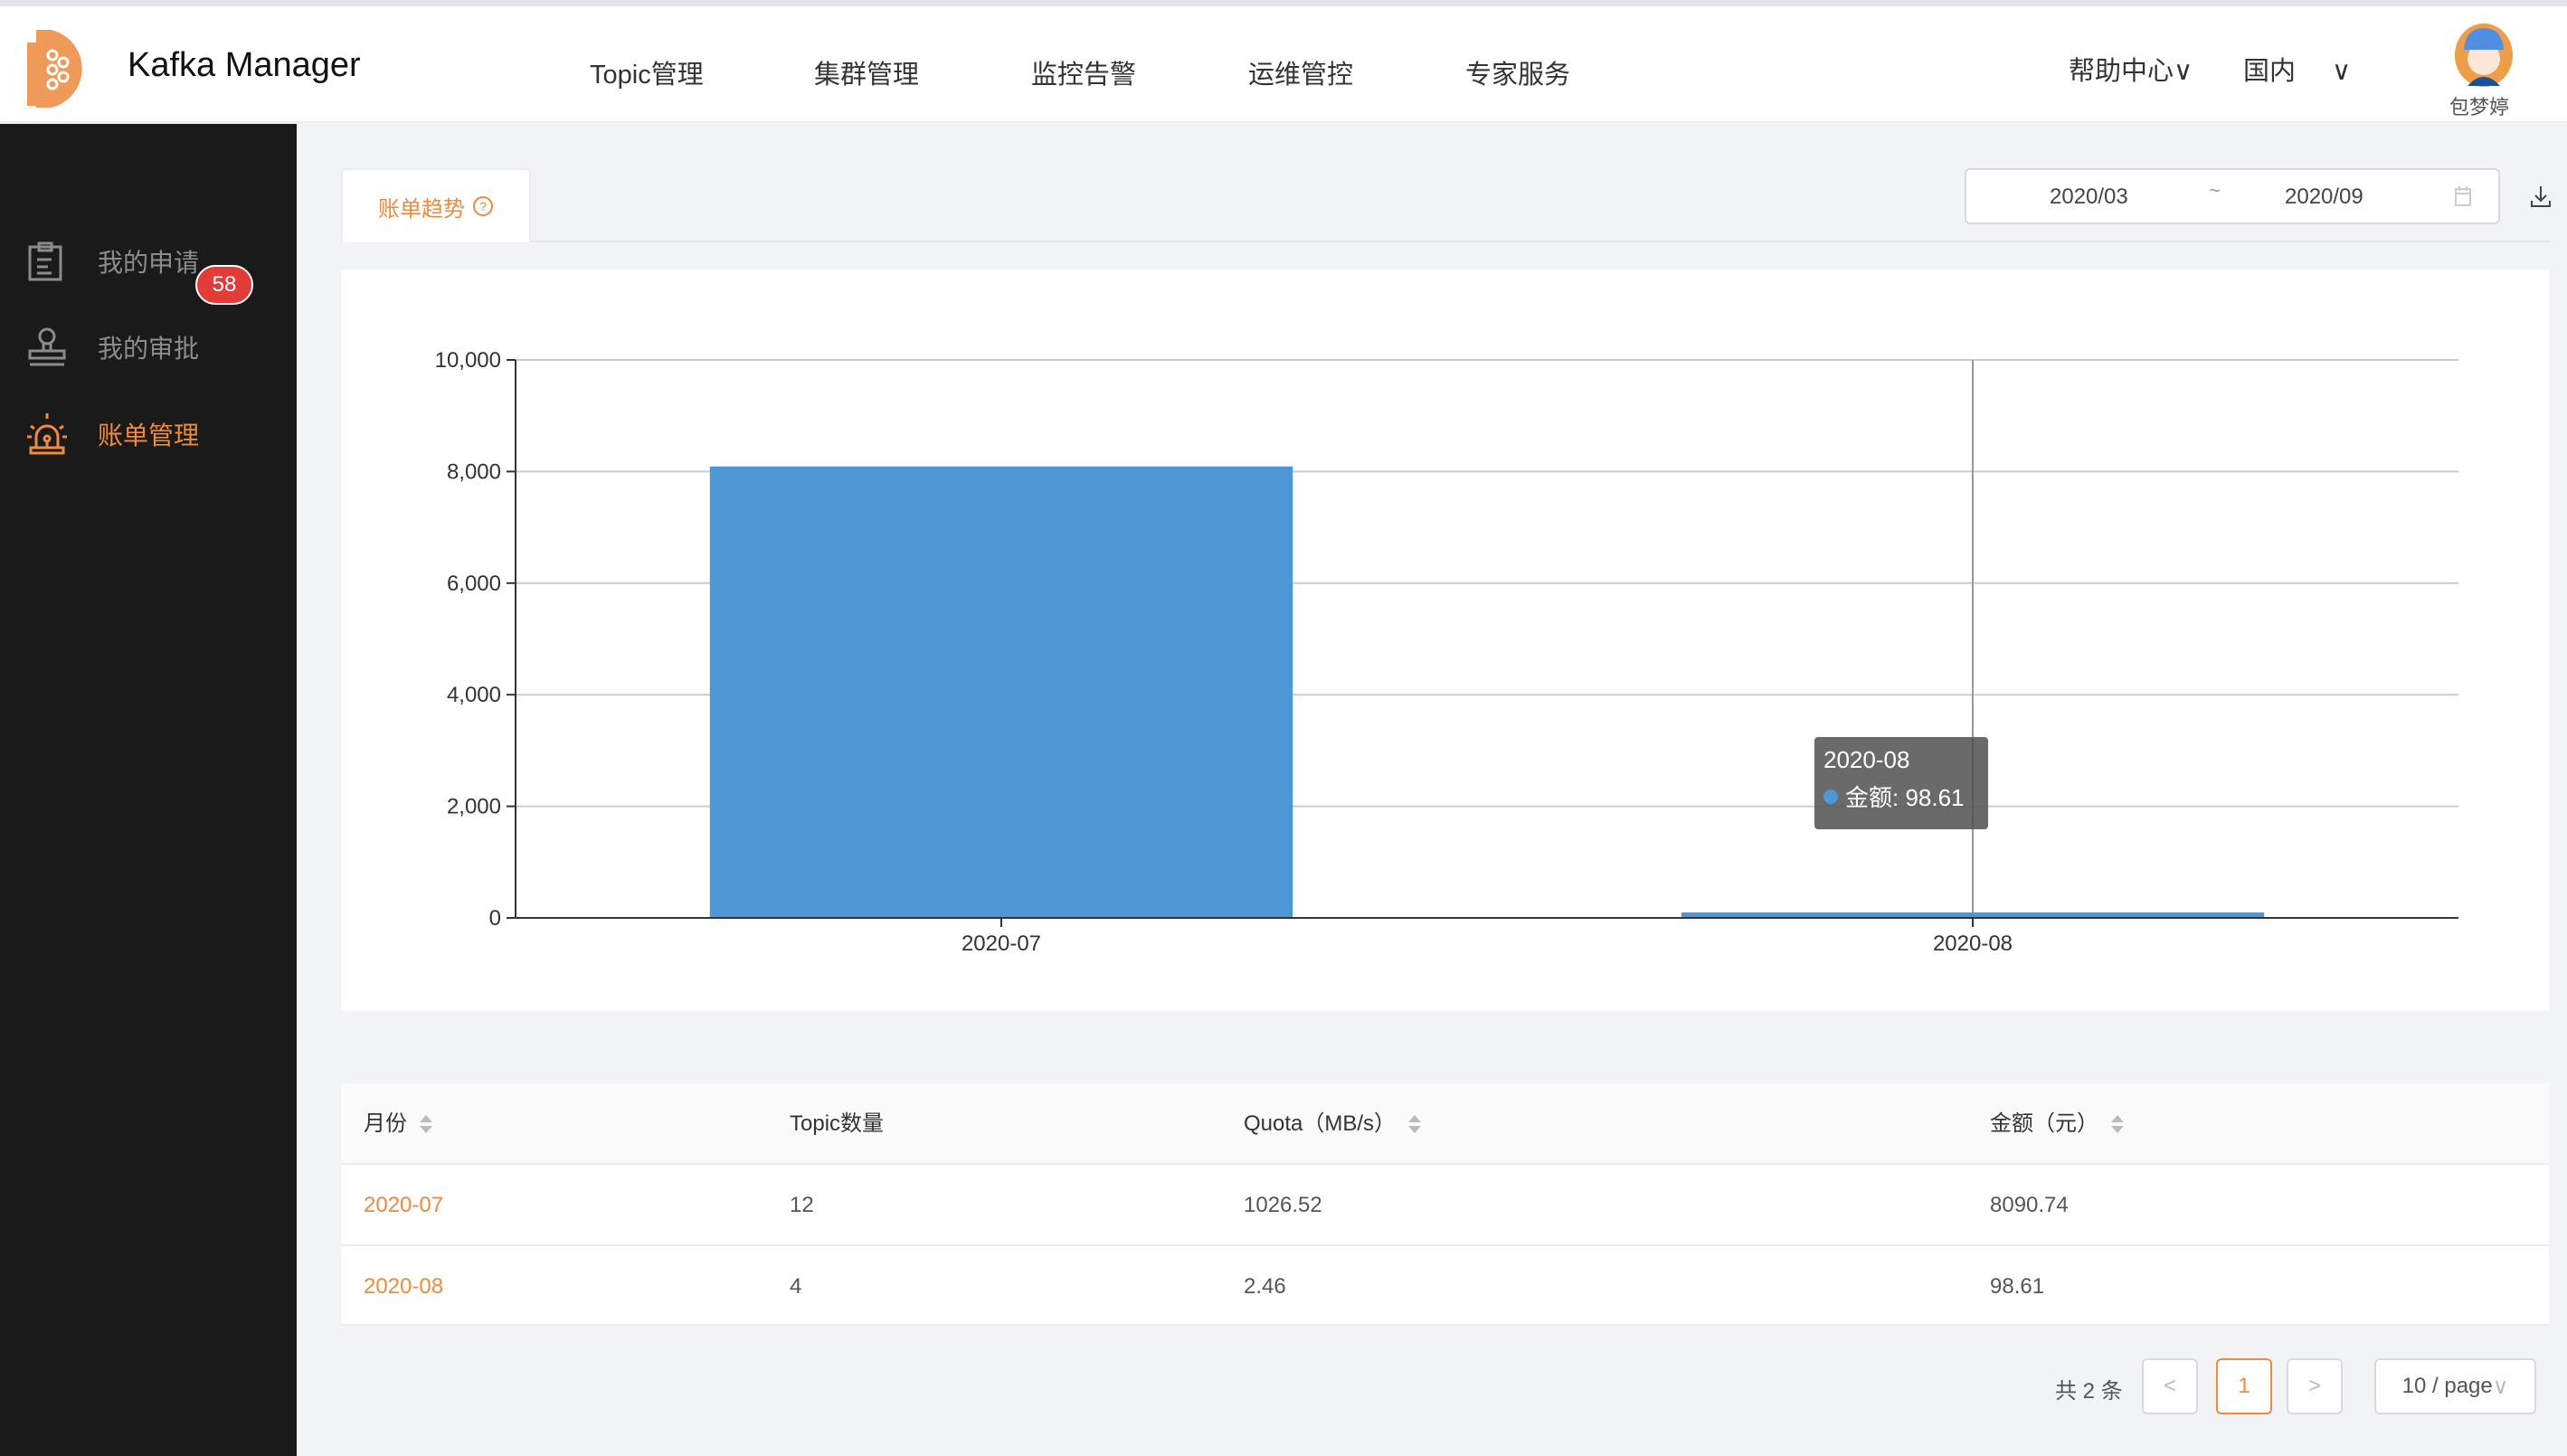 The height and width of the screenshot is (1456, 2567). Describe the element at coordinates (1283, 1205) in the screenshot. I see `quota: 1026.52` at that location.